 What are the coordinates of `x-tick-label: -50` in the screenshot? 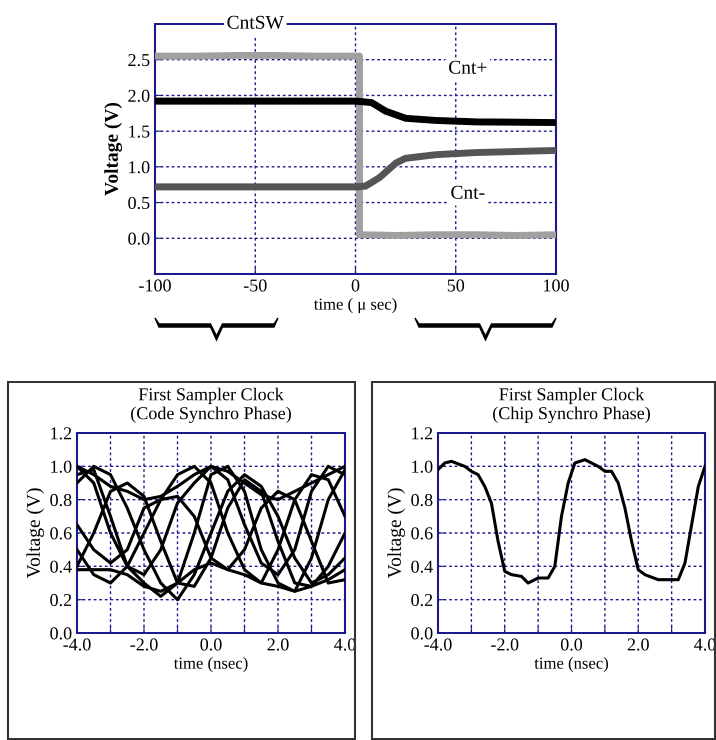 It's located at (255, 285).